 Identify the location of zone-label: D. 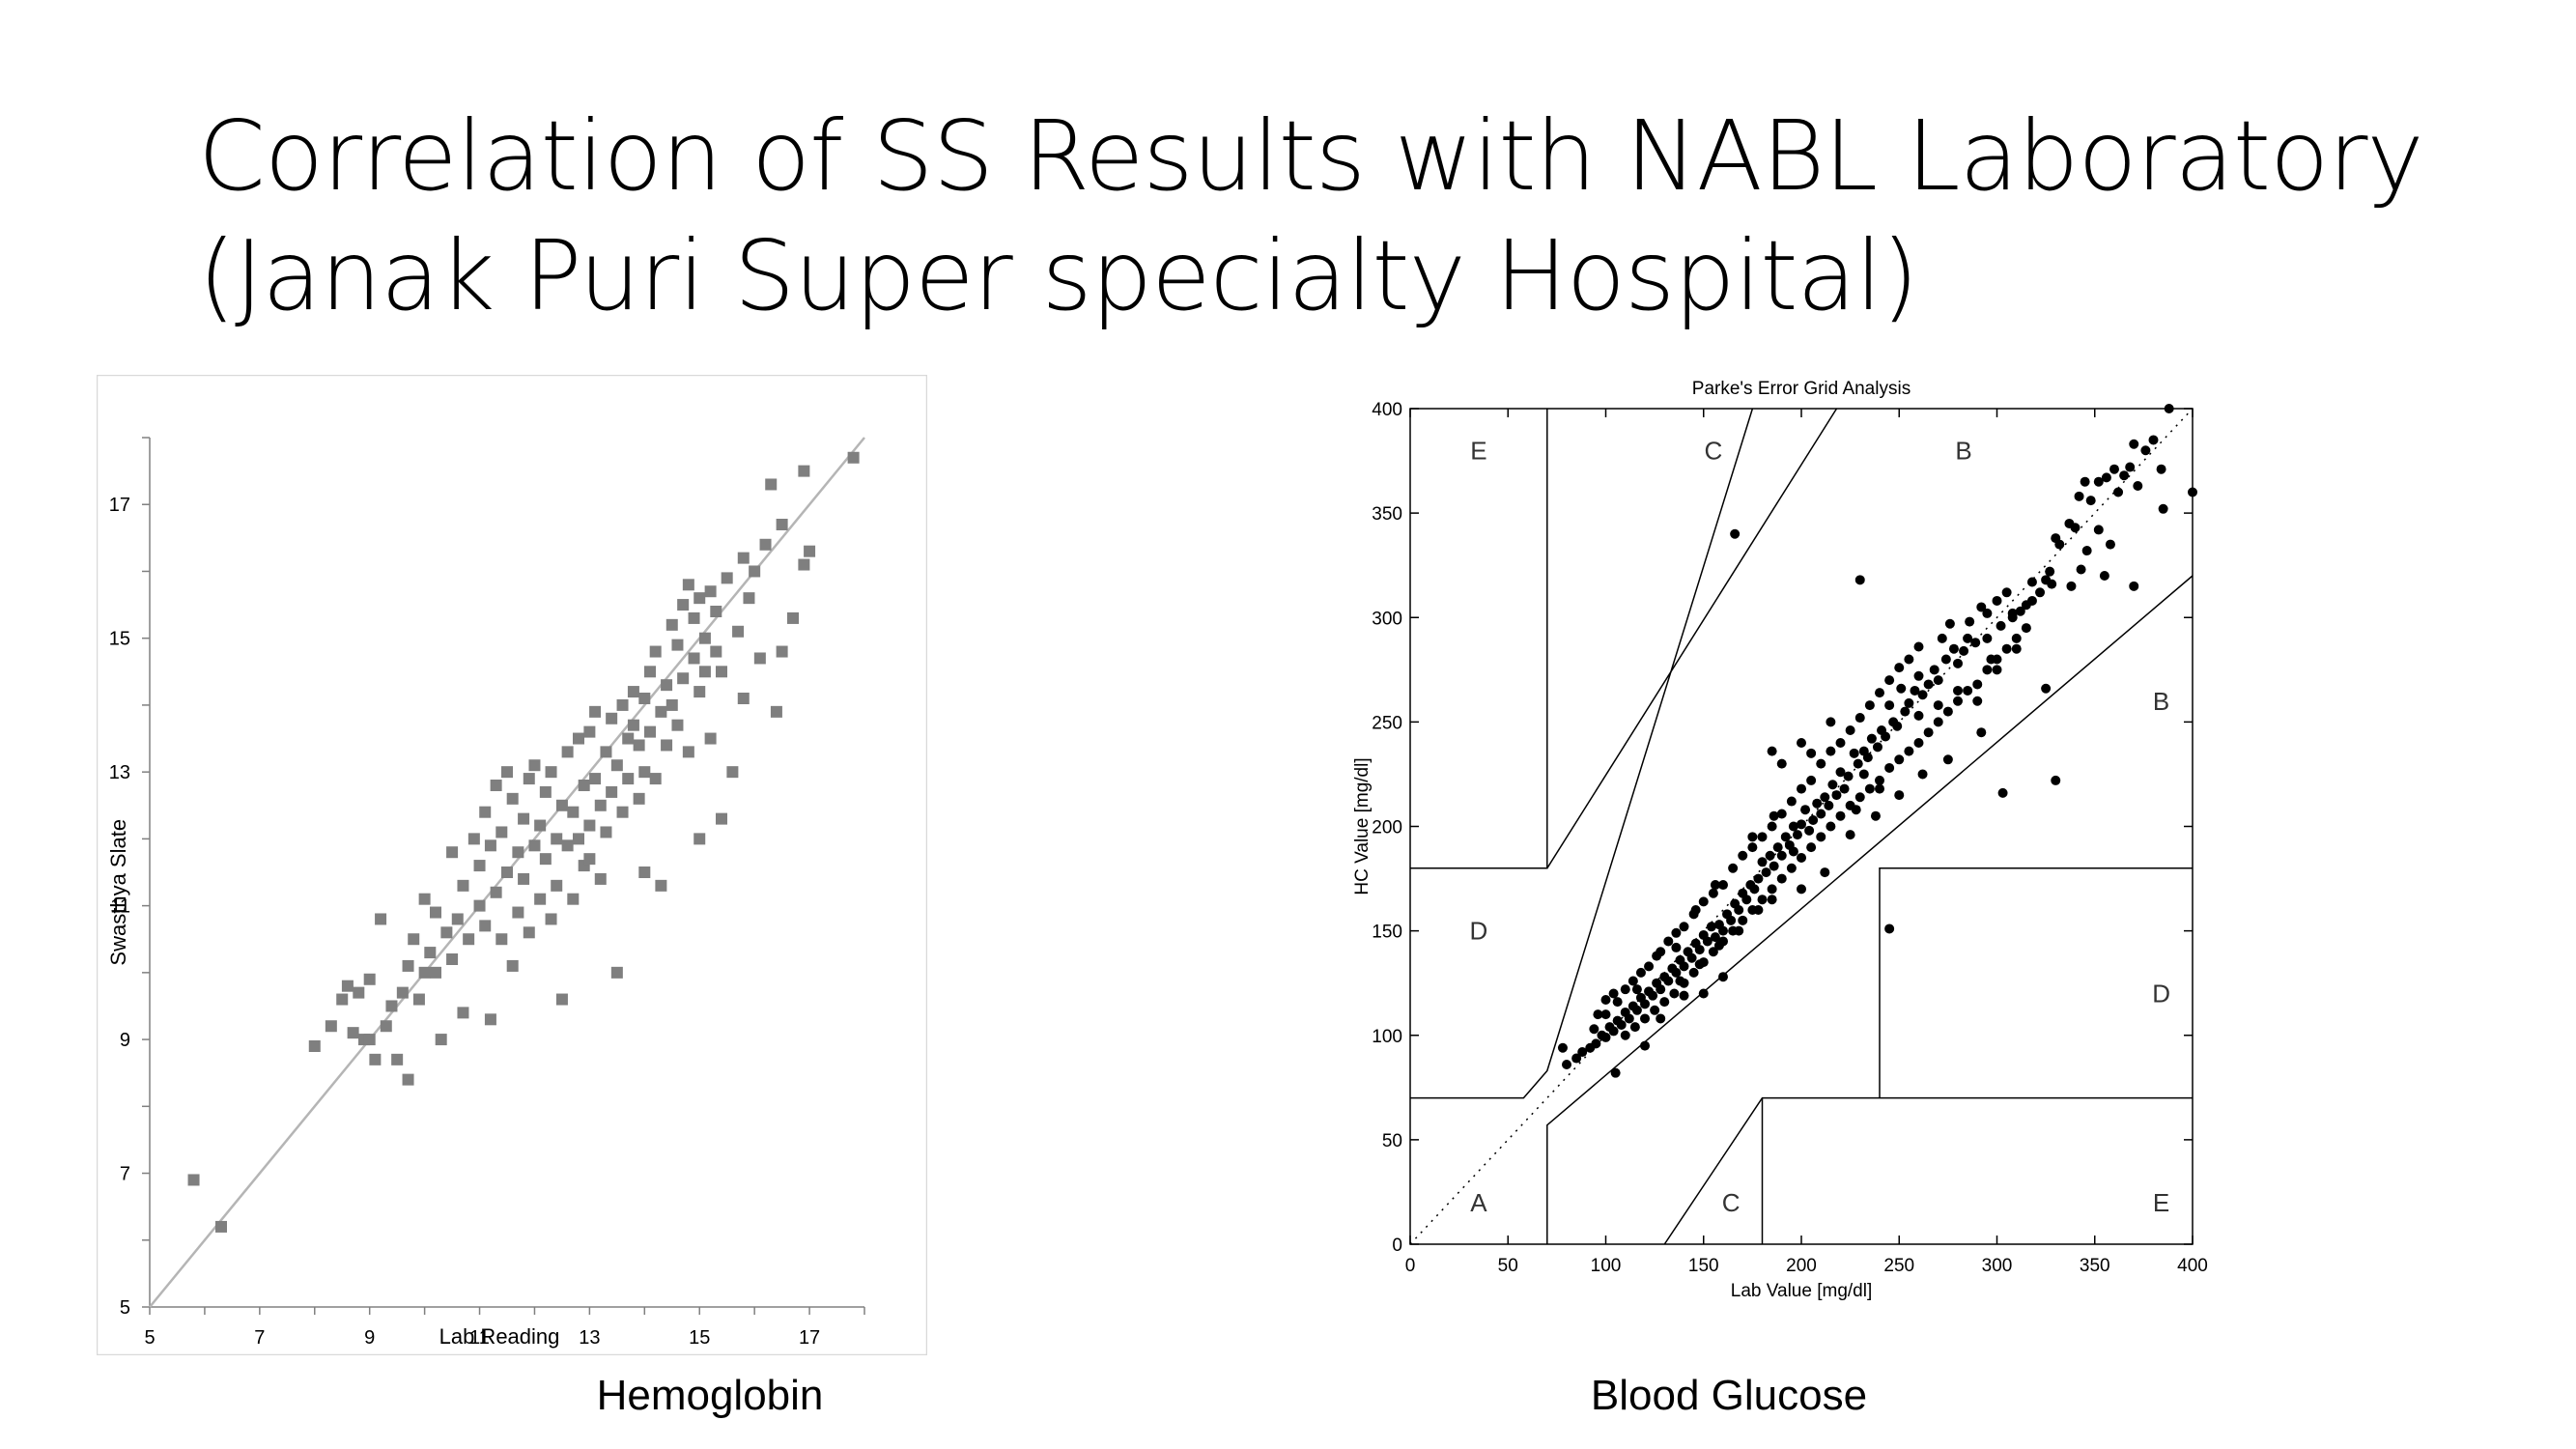
(2161, 995).